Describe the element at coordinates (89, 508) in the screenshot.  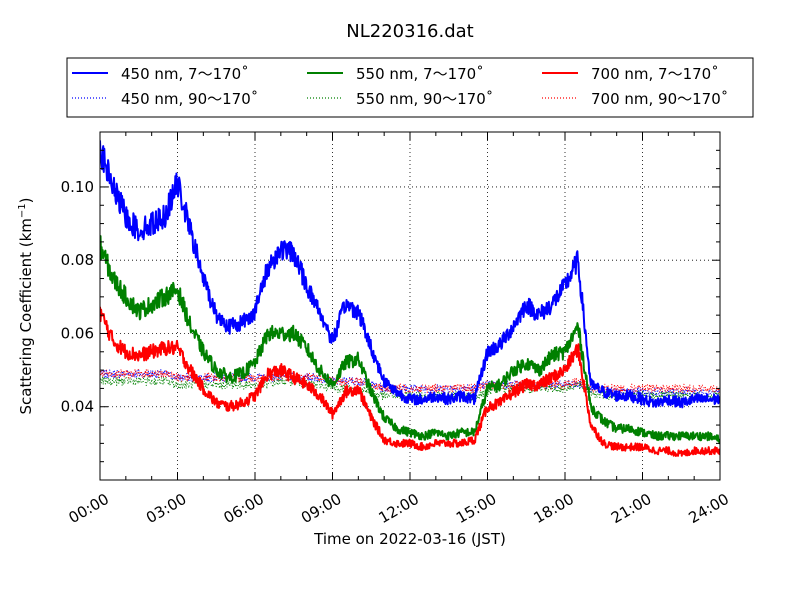
I see `x-tick-label: 00:00` at that location.